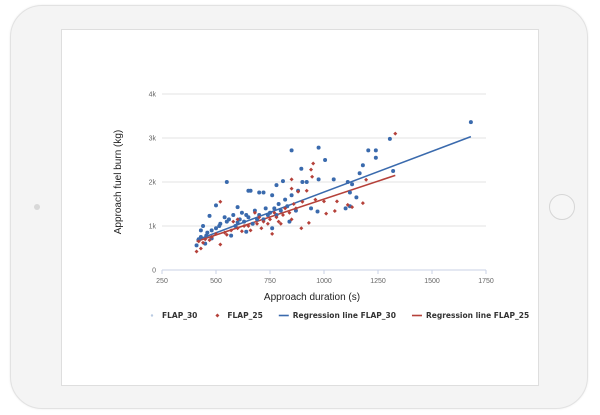  Describe the element at coordinates (162, 281) in the screenshot. I see `x-tick-label: 250` at that location.